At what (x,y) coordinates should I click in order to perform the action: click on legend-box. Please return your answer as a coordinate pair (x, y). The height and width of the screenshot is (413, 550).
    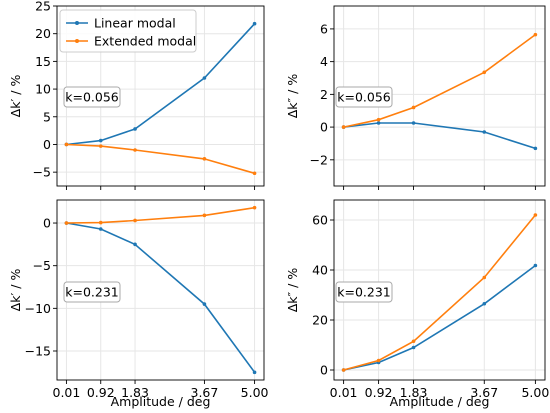
    Looking at the image, I should click on (128, 31).